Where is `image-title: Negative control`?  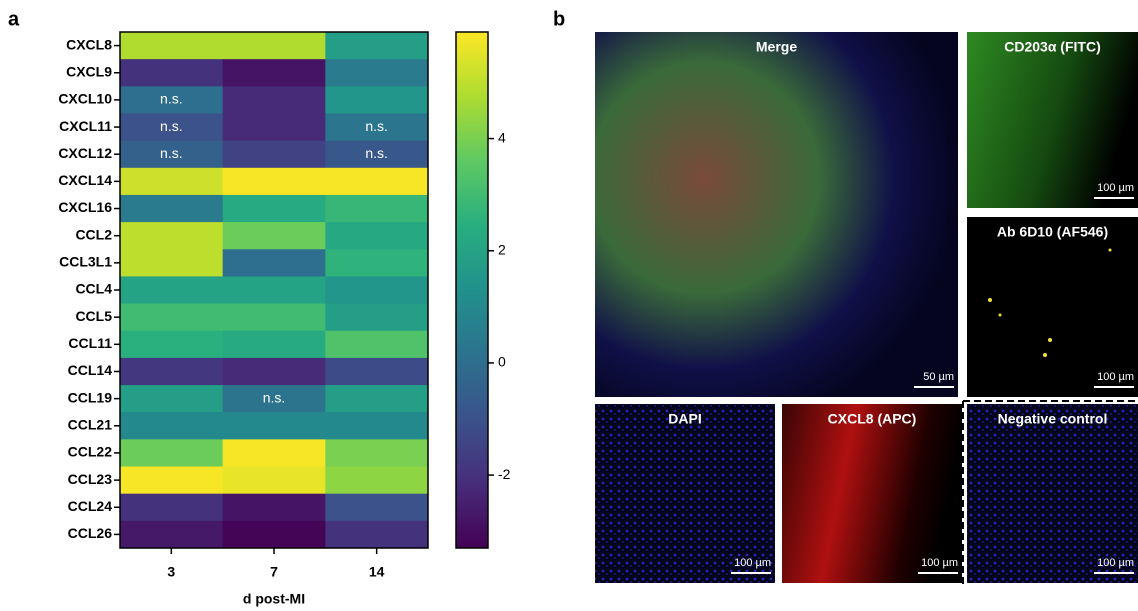
image-title: Negative control is located at coordinates (1053, 419).